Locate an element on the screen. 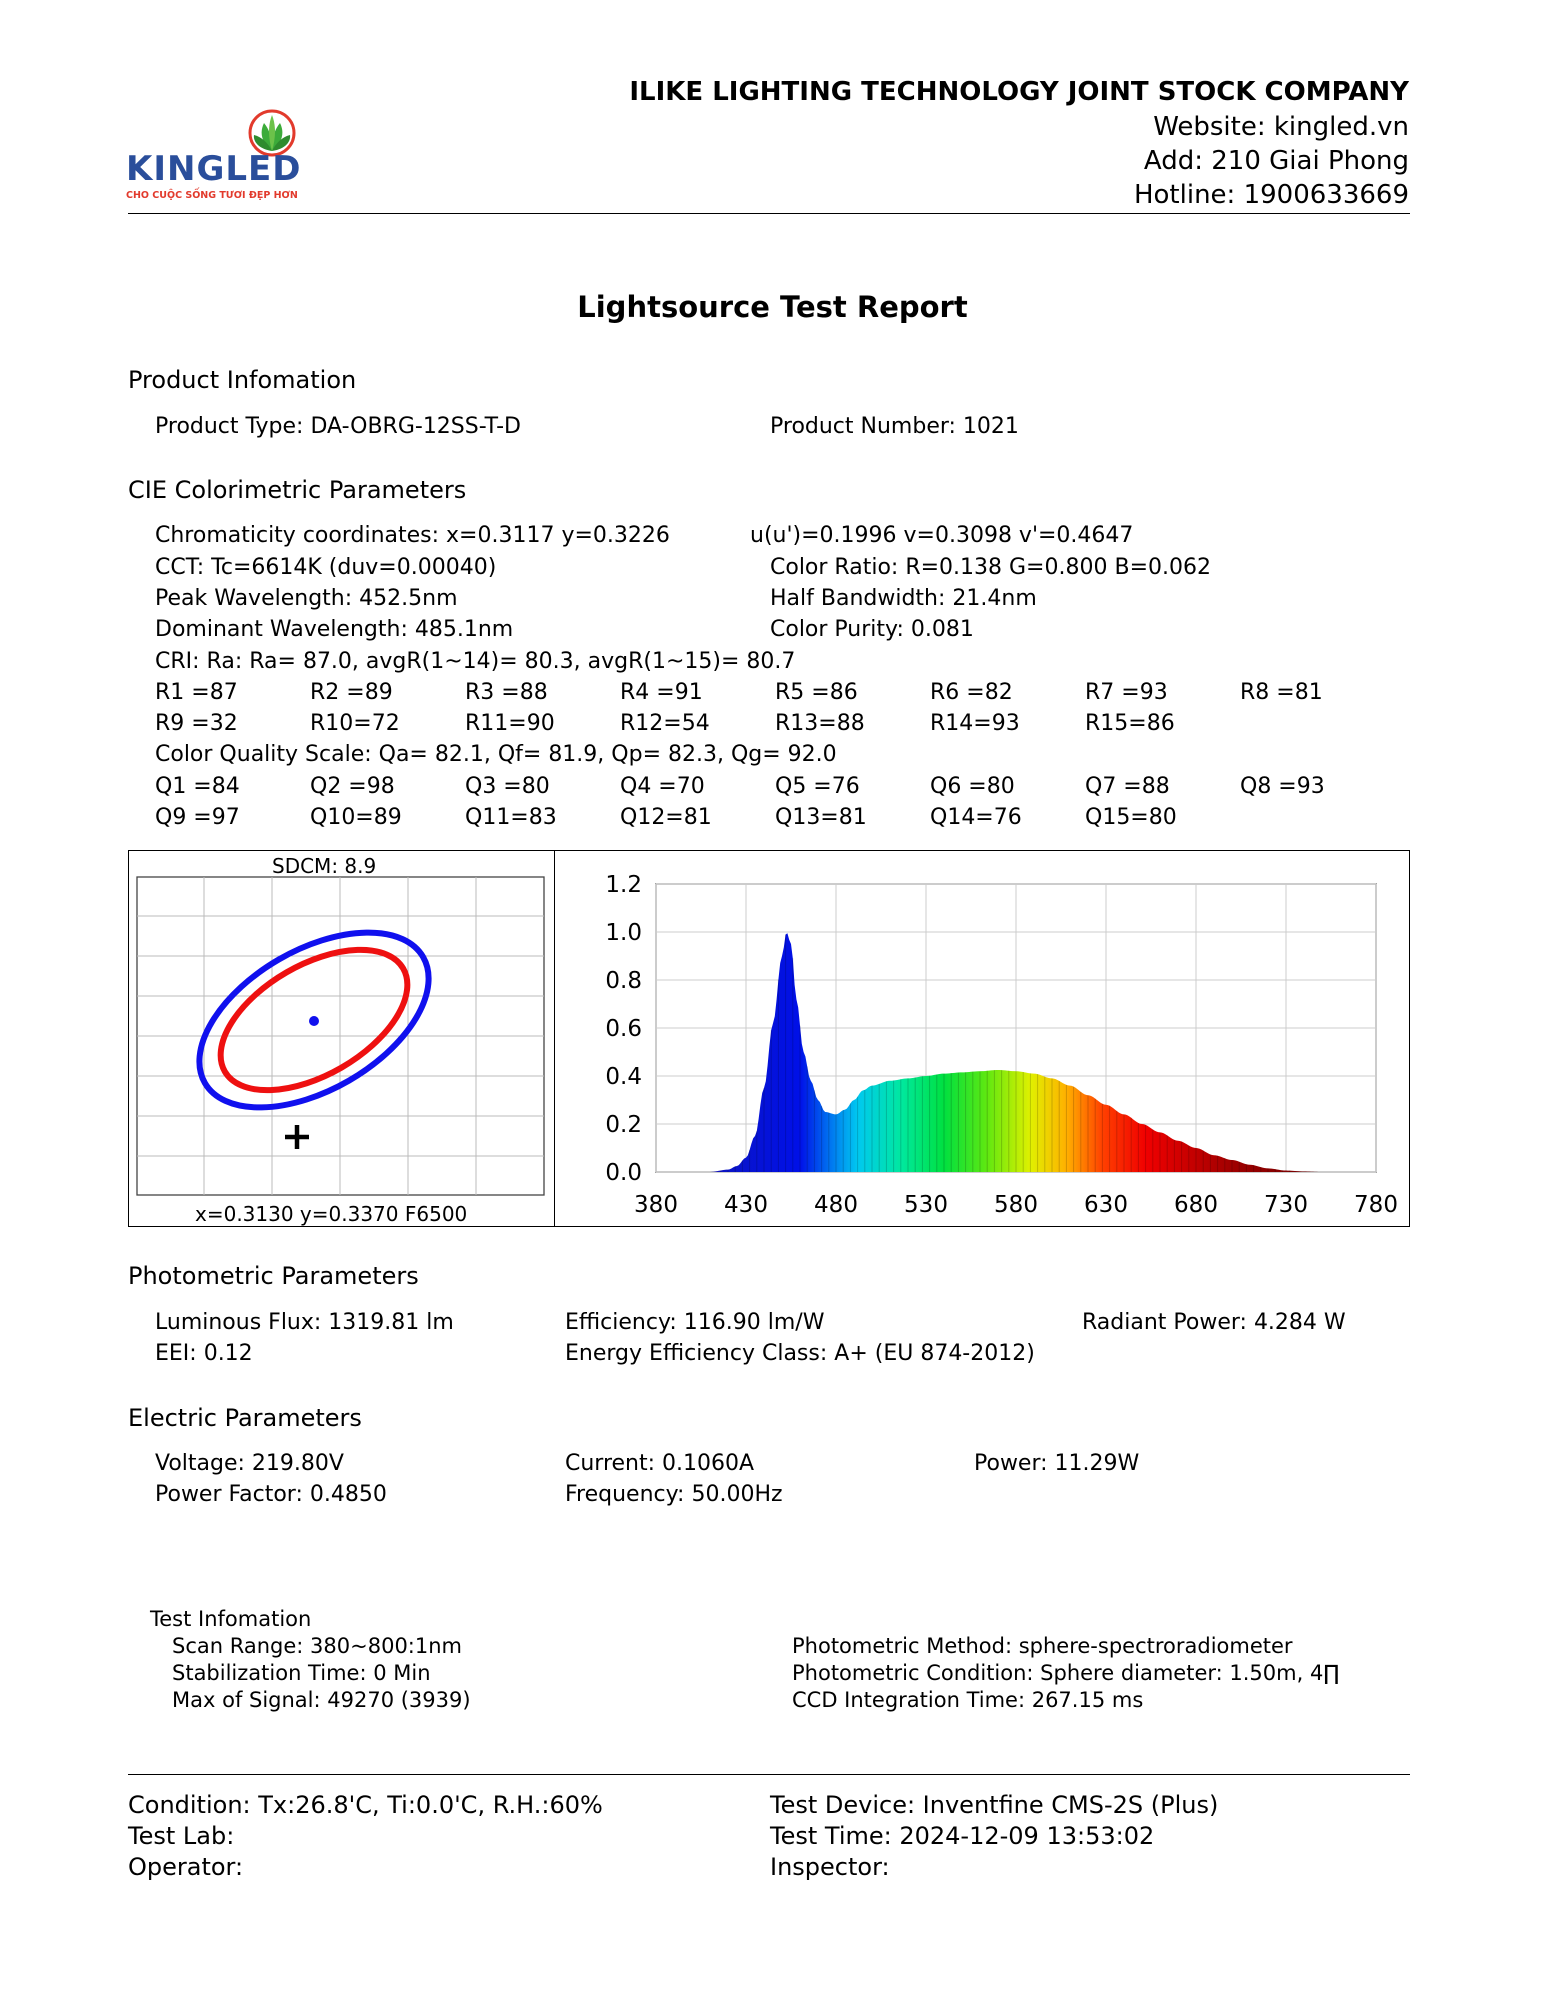 The width and height of the screenshot is (1545, 2000). q-value: Q15=80 is located at coordinates (1131, 817).